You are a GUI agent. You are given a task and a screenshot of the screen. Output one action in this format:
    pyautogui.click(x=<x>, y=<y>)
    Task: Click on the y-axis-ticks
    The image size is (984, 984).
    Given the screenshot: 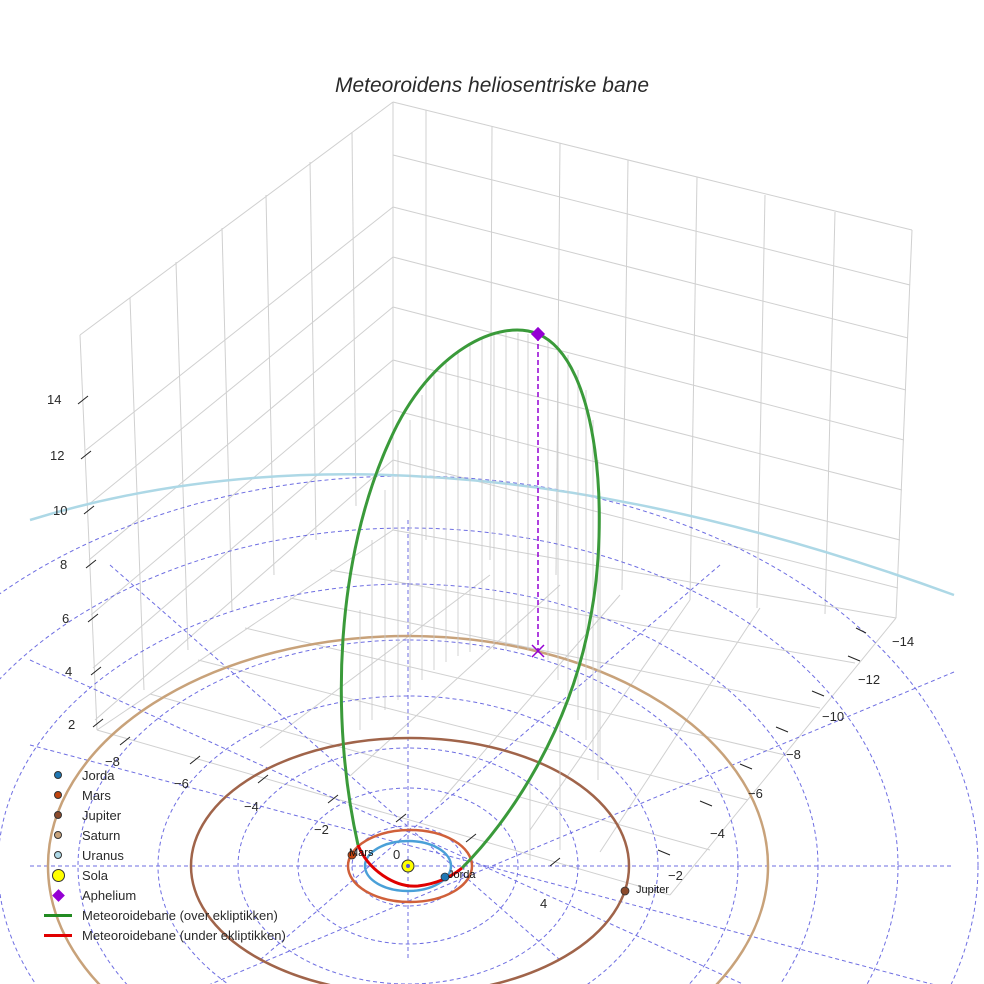 What is the action you would take?
    pyautogui.click(x=762, y=741)
    